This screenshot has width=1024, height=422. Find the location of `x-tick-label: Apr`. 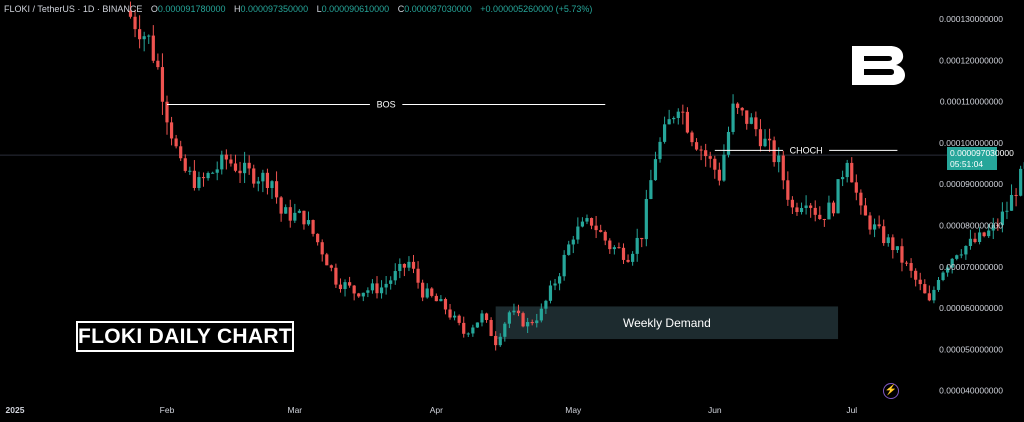

x-tick-label: Apr is located at coordinates (436, 410).